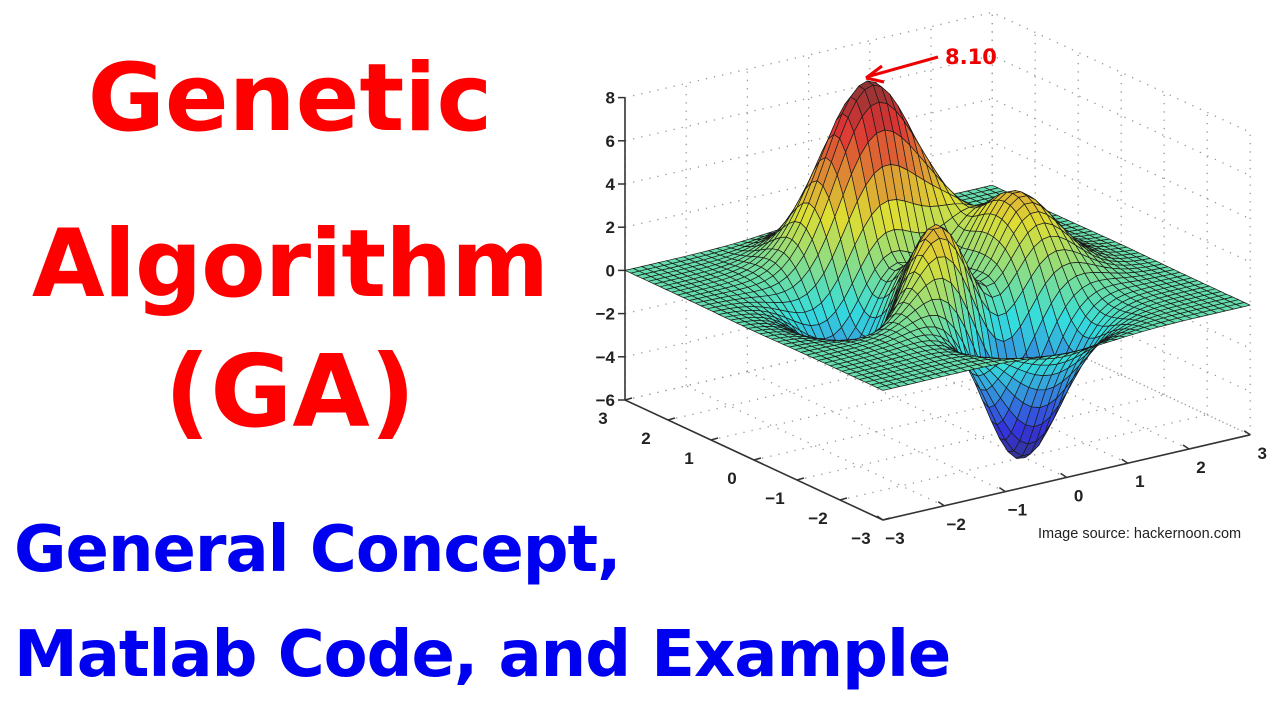  What do you see at coordinates (606, 357) in the screenshot?
I see `z-tick-label: −4` at bounding box center [606, 357].